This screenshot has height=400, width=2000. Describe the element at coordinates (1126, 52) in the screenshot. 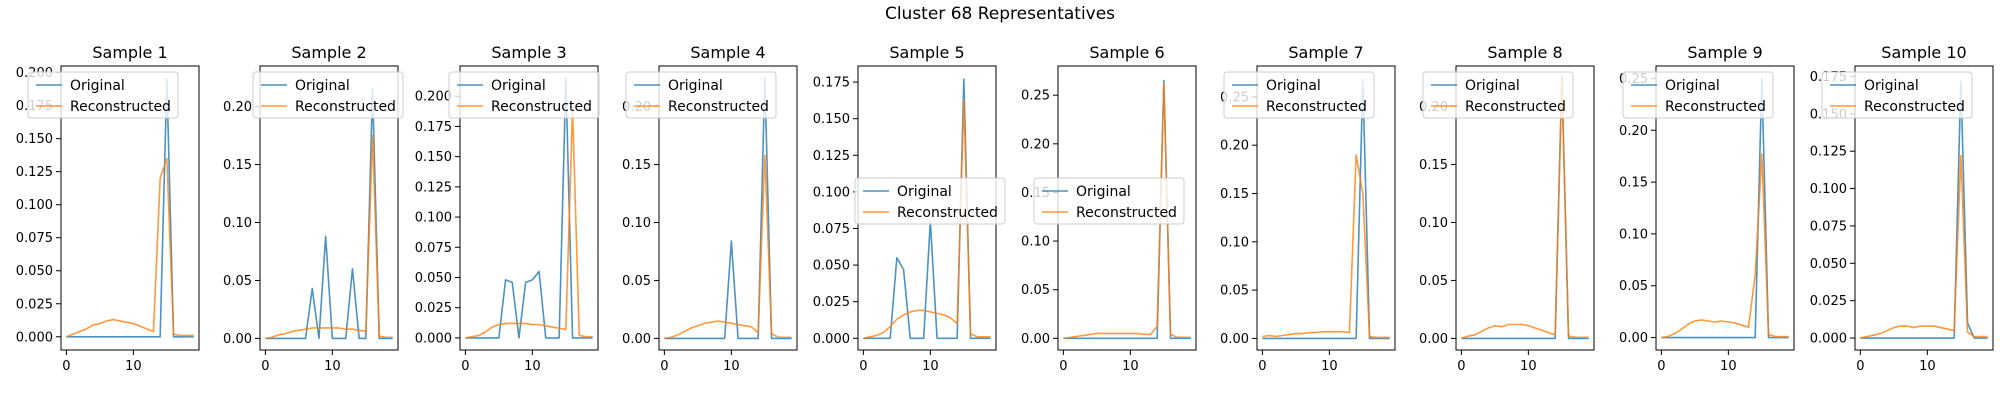

I see `subplot-title: Sample 6` at that location.